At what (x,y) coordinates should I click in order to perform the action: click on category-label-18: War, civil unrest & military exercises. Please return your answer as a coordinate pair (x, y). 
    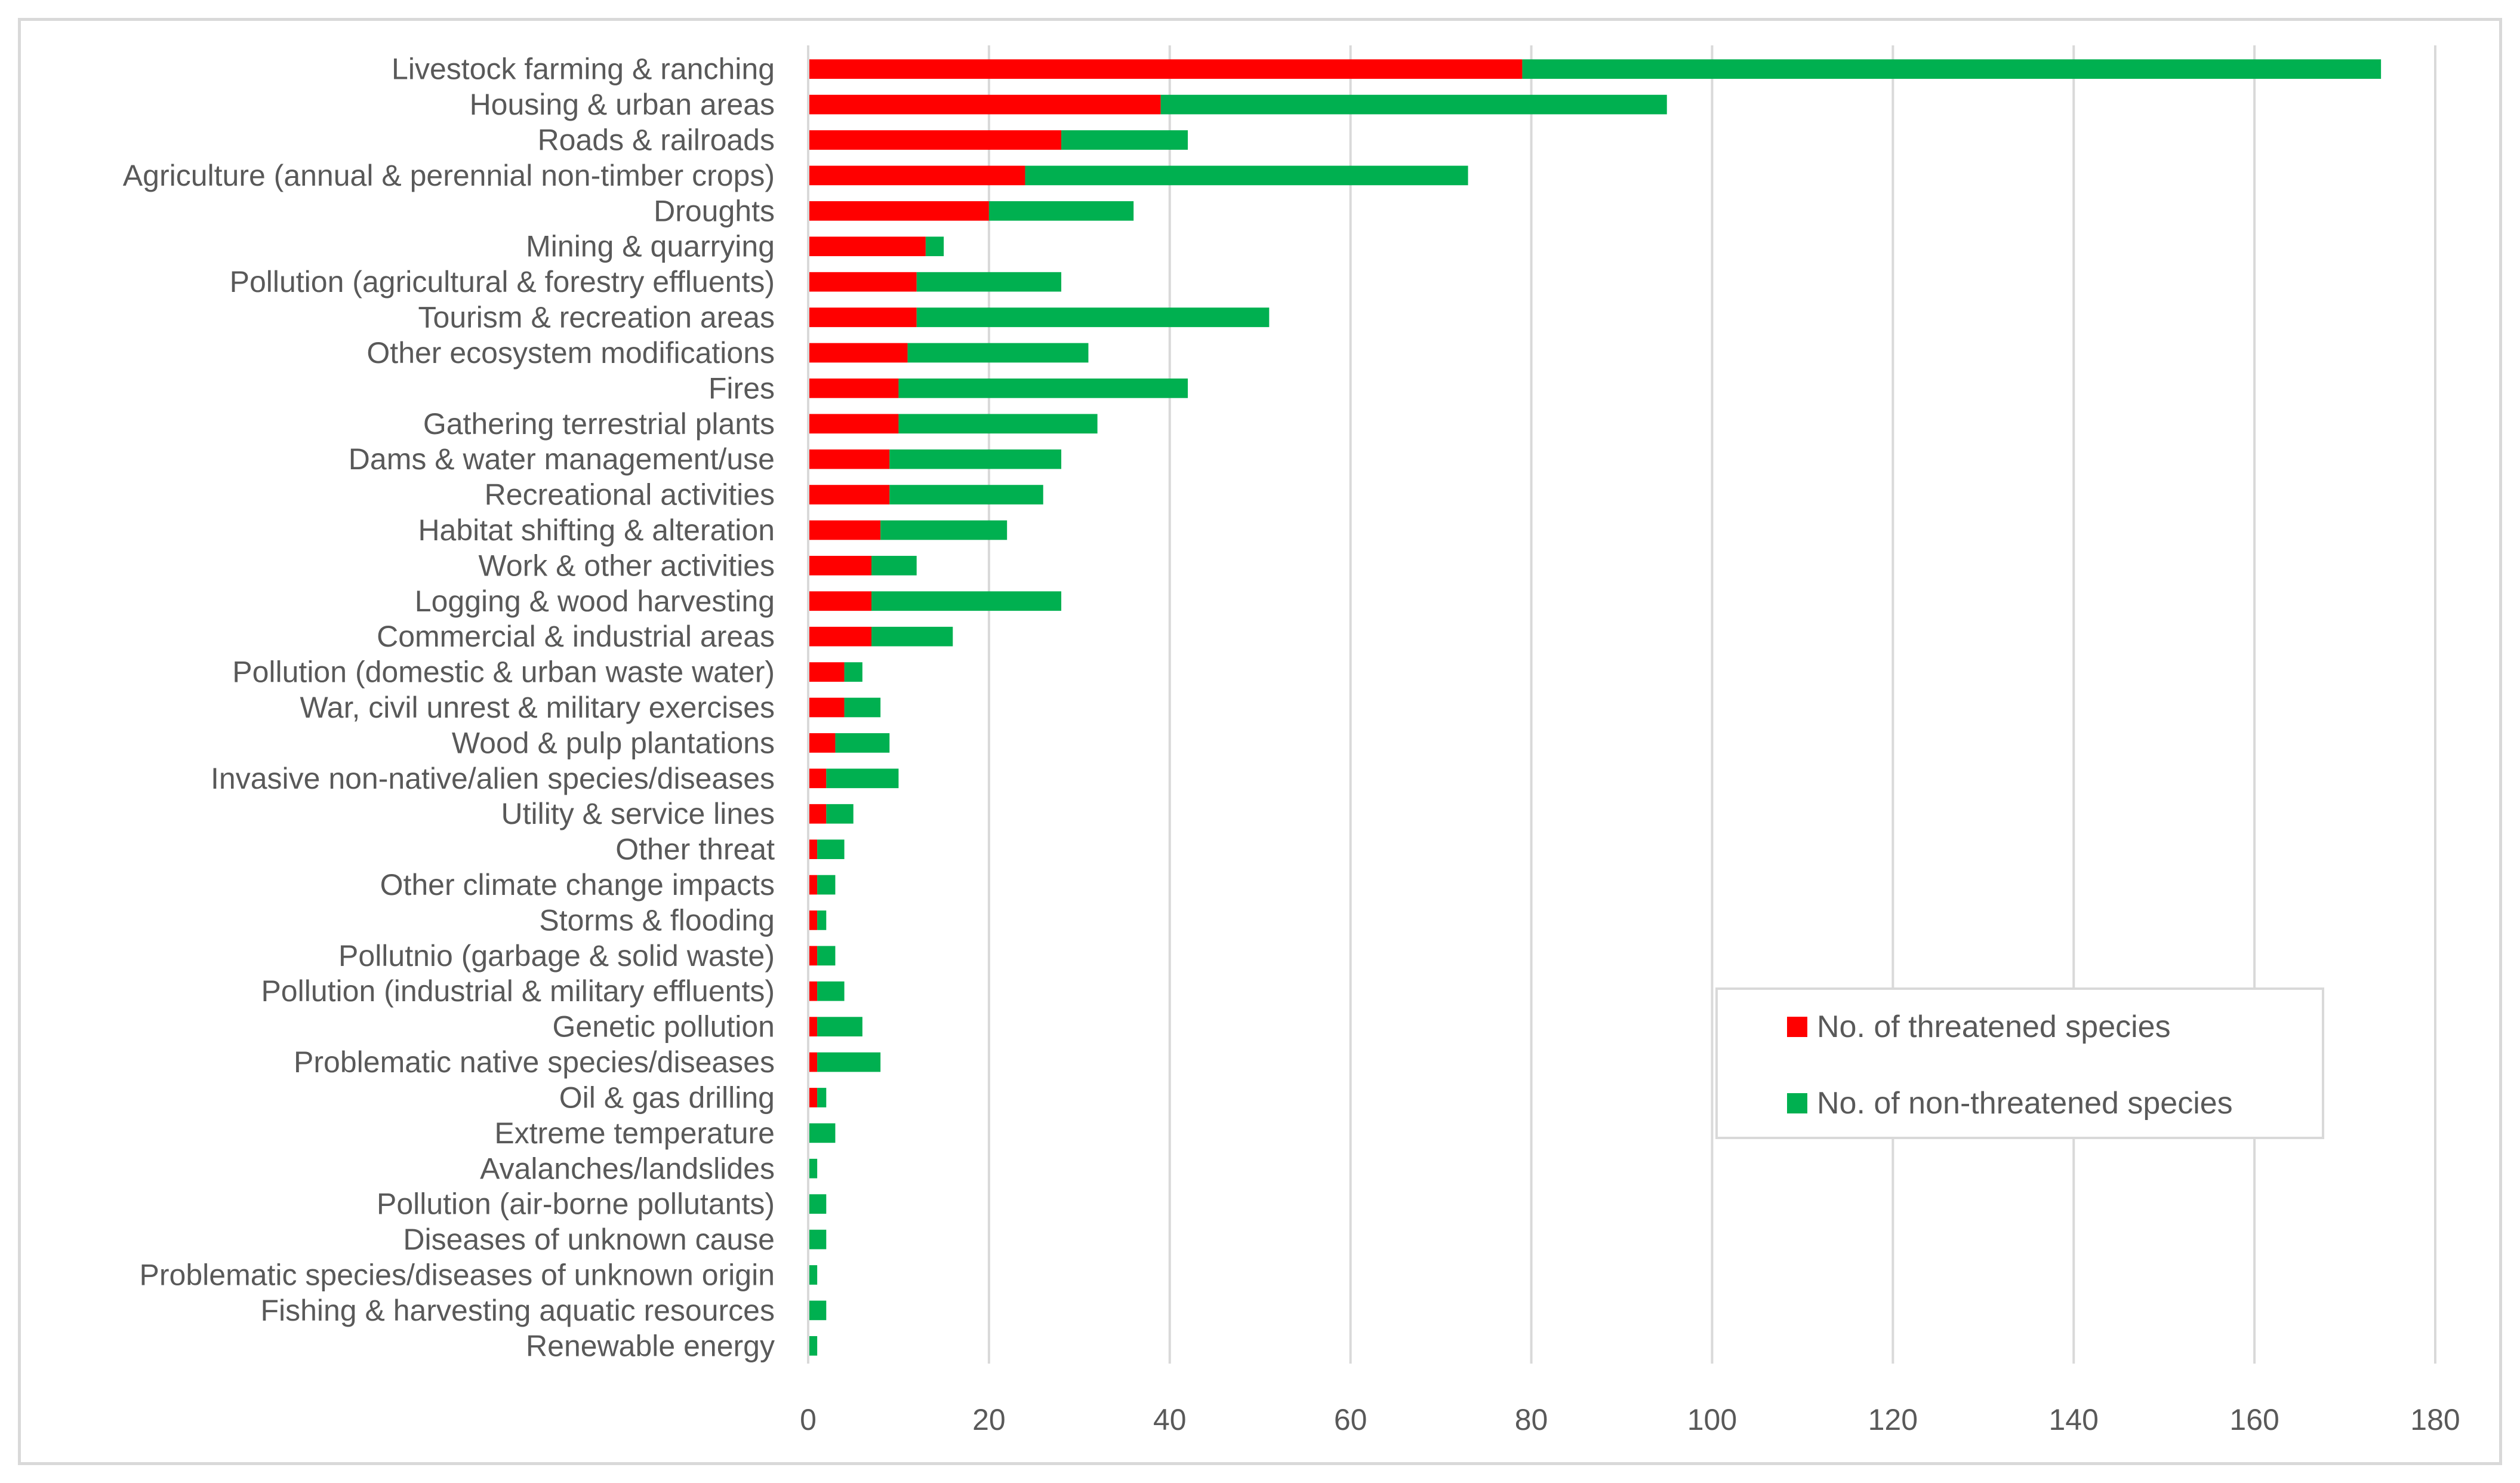
    Looking at the image, I should click on (538, 707).